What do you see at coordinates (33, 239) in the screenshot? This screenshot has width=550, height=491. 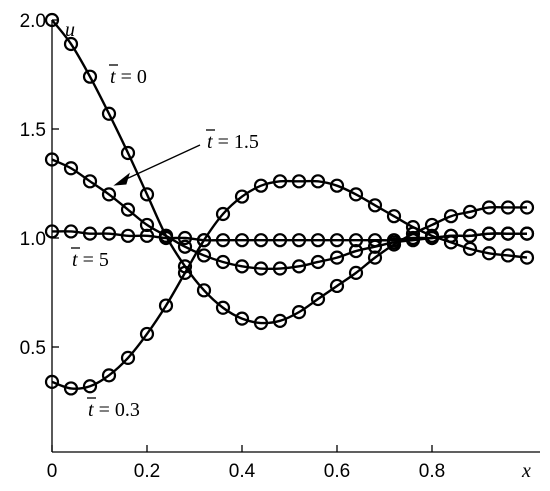 I see `y-tick-label: 1.0` at bounding box center [33, 239].